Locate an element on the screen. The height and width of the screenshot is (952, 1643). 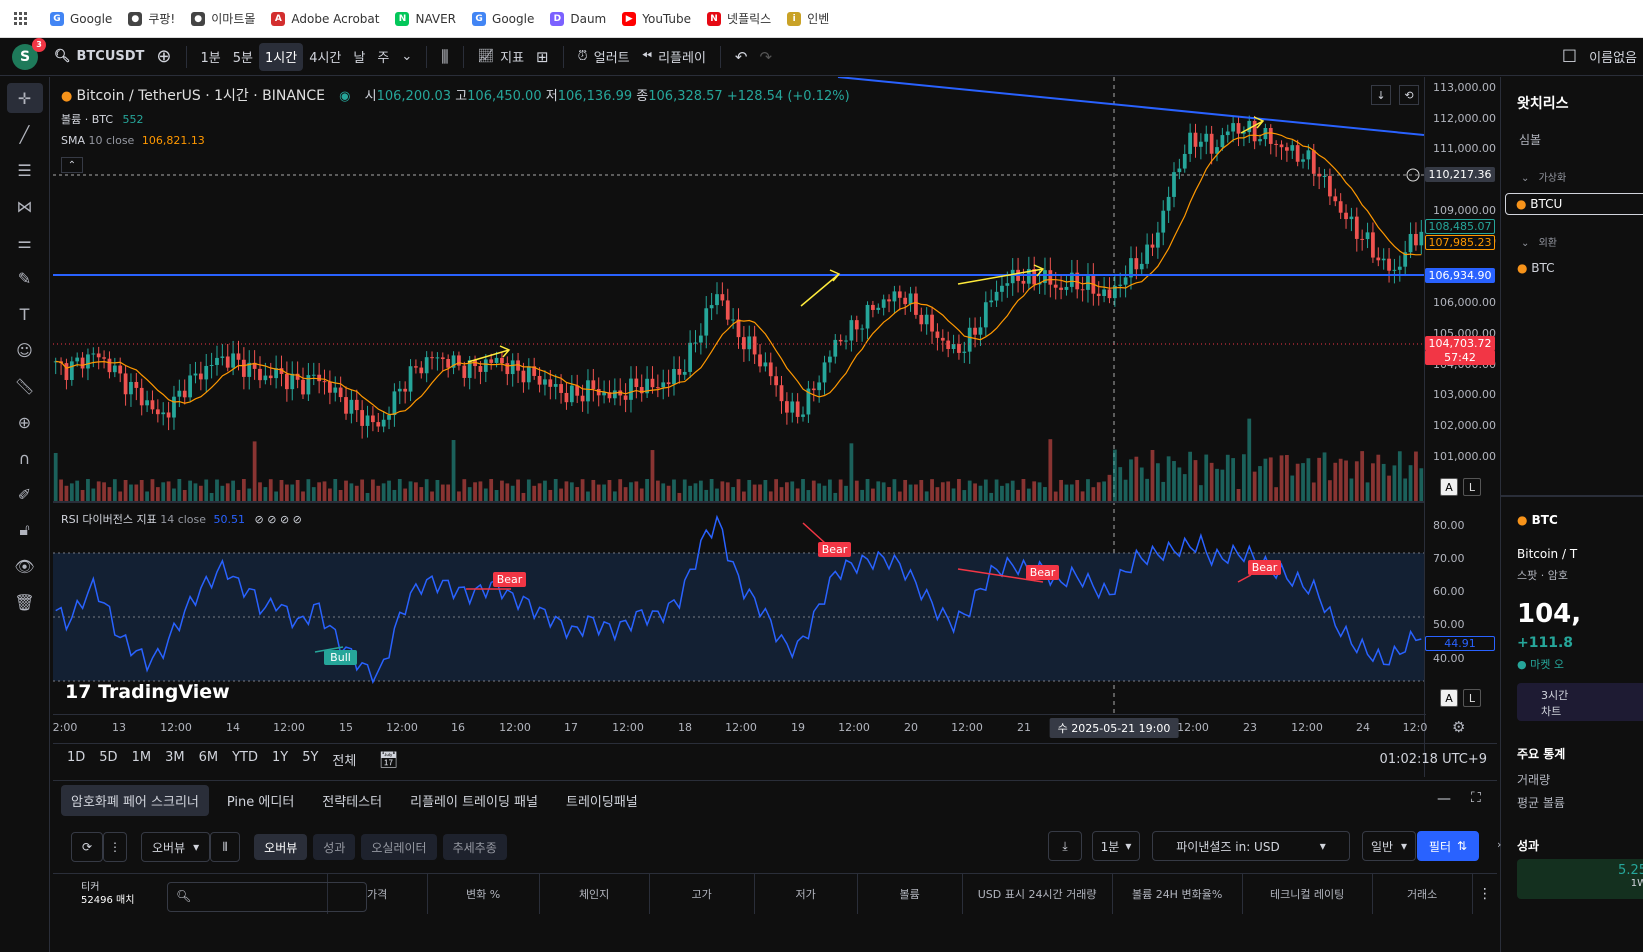
column-header: 테크니컬 레이팅 is located at coordinates (1308, 893).